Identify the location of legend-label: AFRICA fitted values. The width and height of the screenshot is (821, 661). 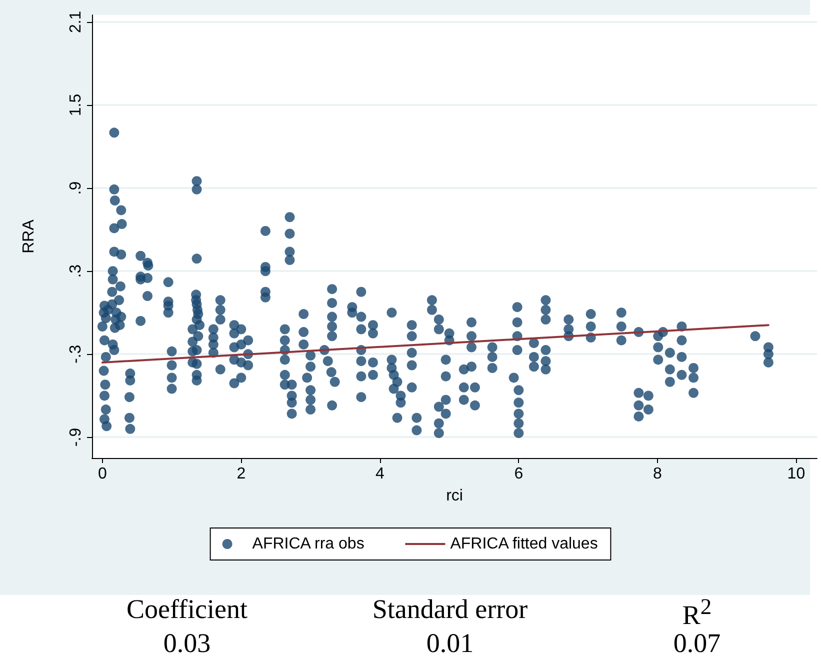
(524, 544).